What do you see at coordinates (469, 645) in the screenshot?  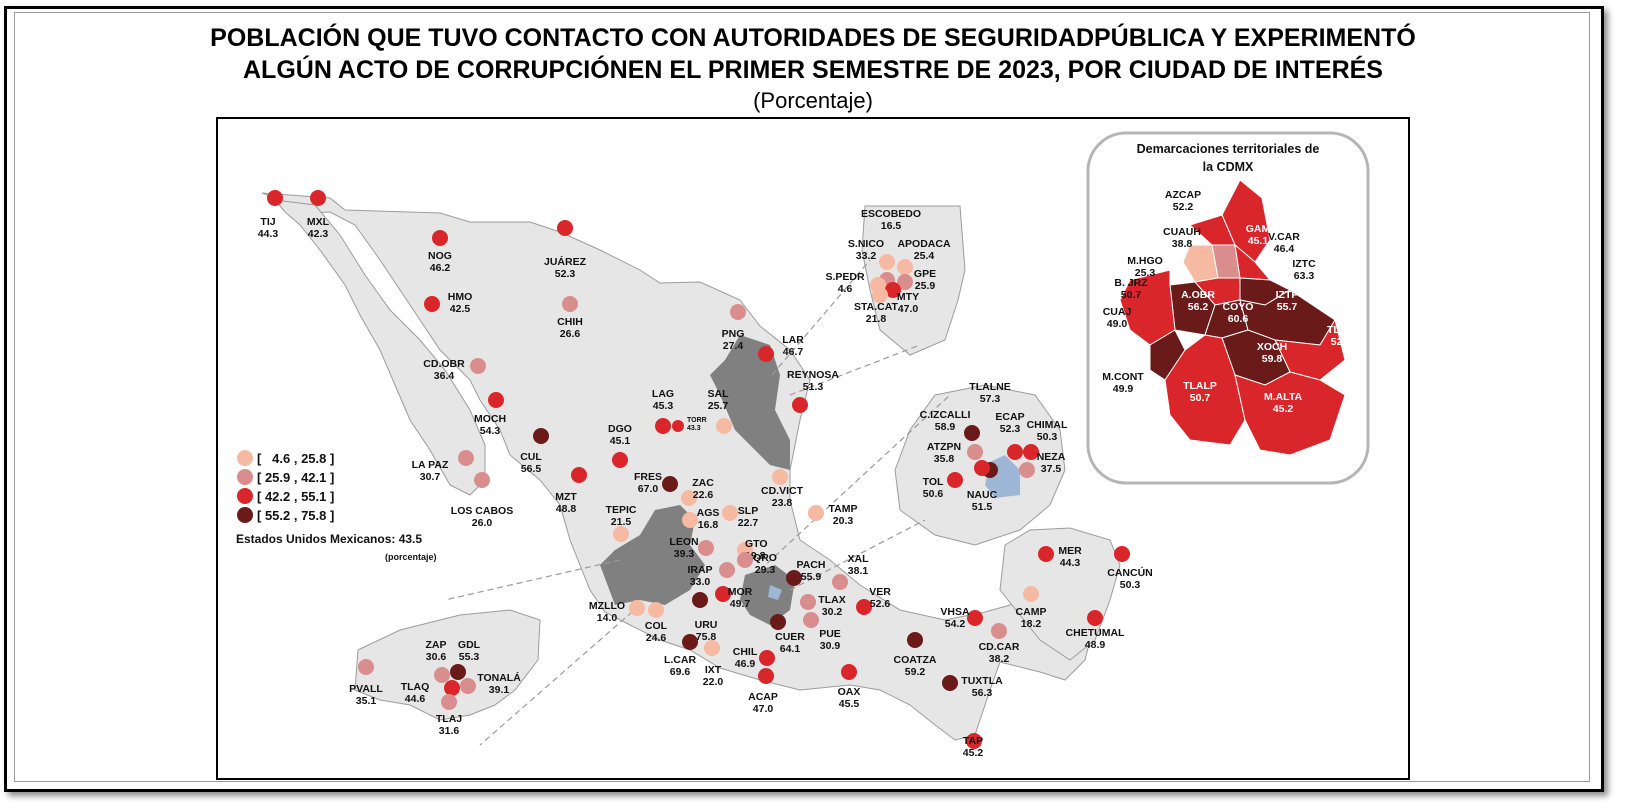 I see `city-label-gdl: GDL` at bounding box center [469, 645].